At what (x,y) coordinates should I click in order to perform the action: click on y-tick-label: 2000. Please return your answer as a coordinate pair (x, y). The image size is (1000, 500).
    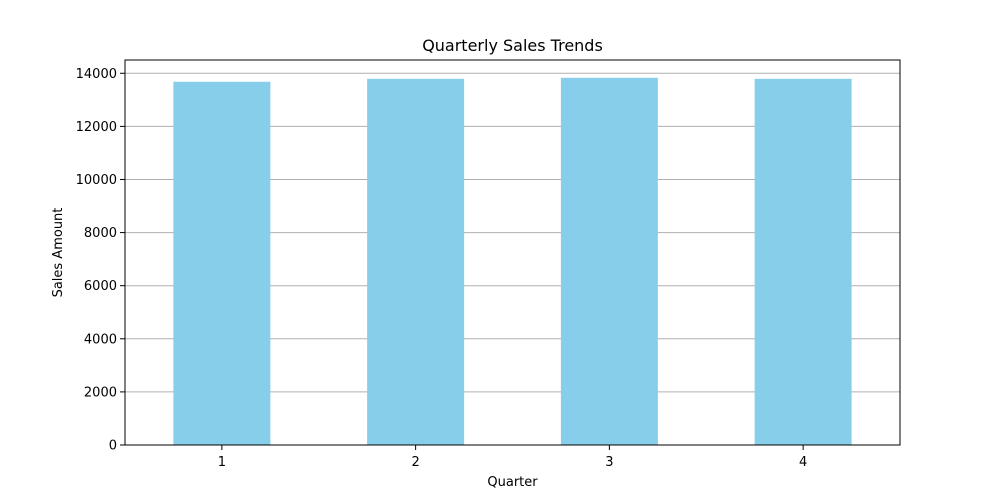
    Looking at the image, I should click on (100, 392).